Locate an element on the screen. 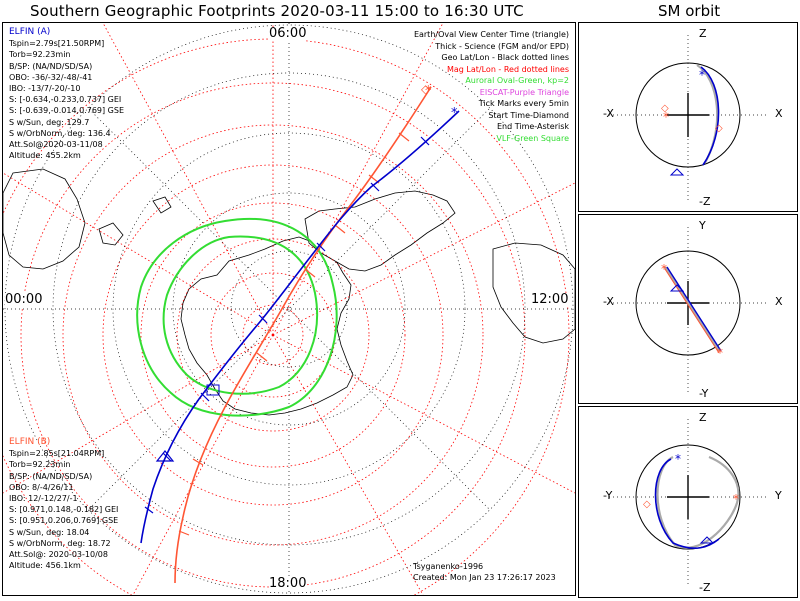  sm-xy-bottom-label: -Y is located at coordinates (704, 393).